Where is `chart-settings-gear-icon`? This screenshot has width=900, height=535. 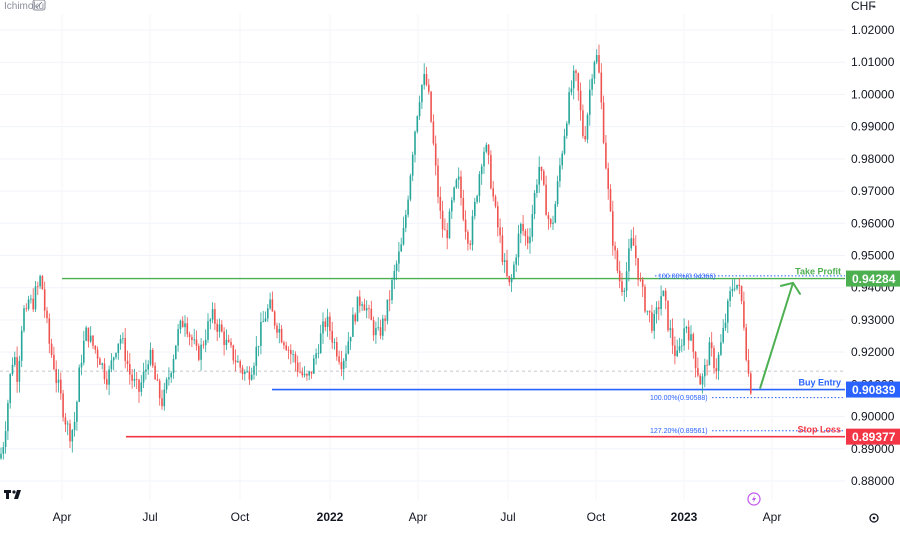 chart-settings-gear-icon is located at coordinates (874, 518).